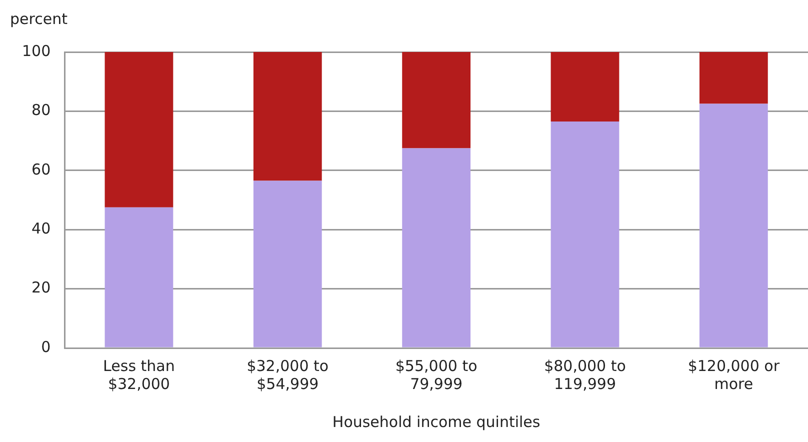  Describe the element at coordinates (139, 374) in the screenshot. I see `x-tick-label: Less than $32,000` at that location.